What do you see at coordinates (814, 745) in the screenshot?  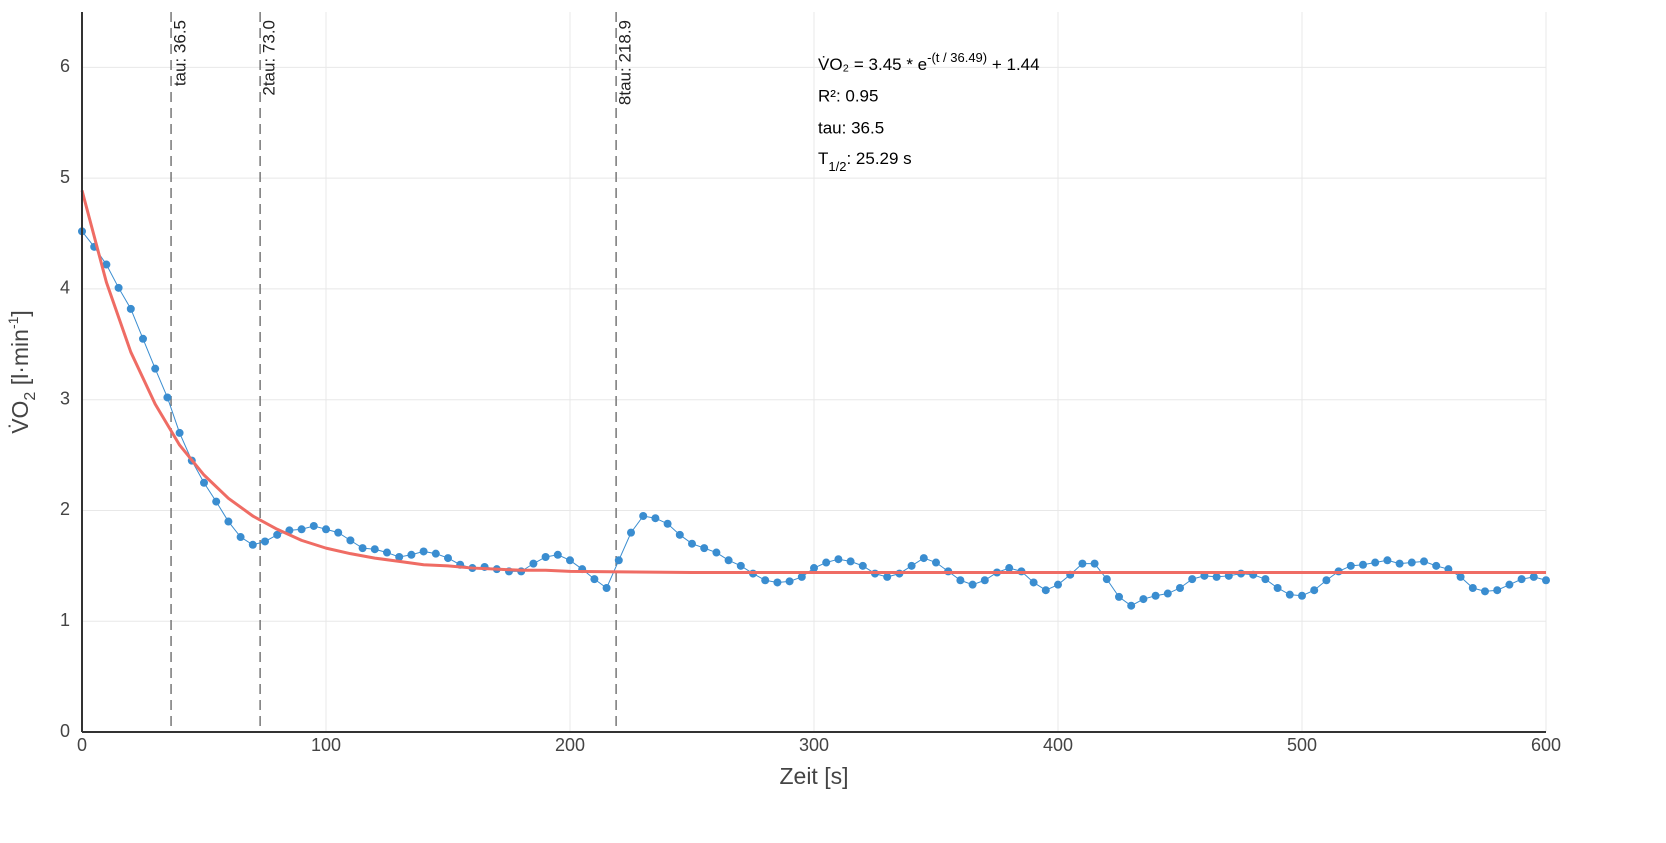 I see `x-tick-label: 300` at bounding box center [814, 745].